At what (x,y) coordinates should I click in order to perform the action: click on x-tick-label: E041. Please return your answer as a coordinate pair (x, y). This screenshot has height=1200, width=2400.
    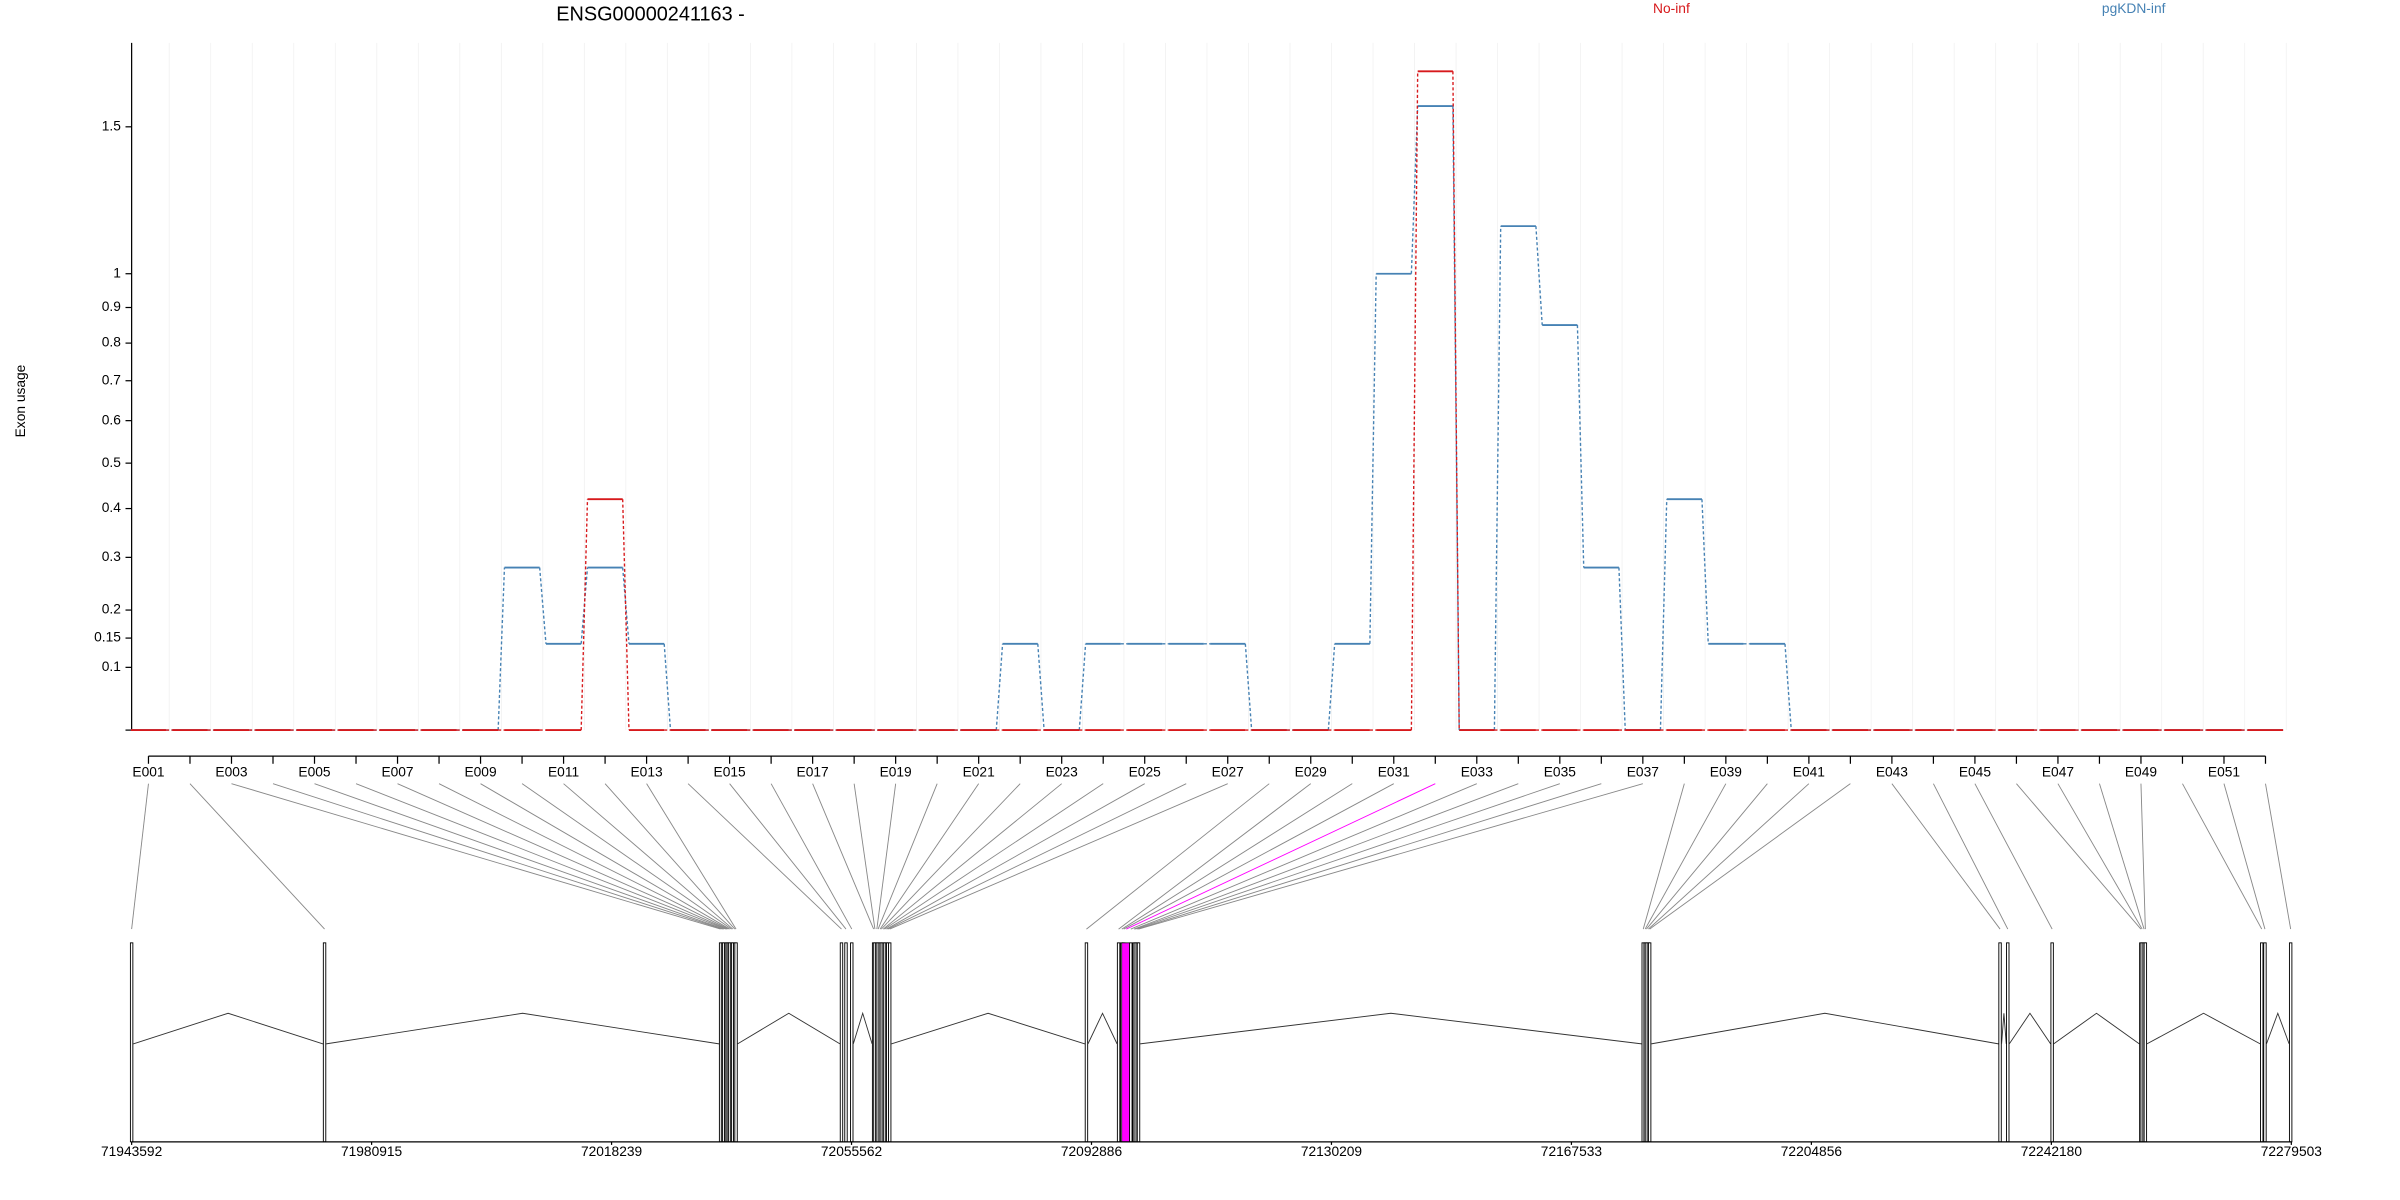
    Looking at the image, I should click on (1809, 772).